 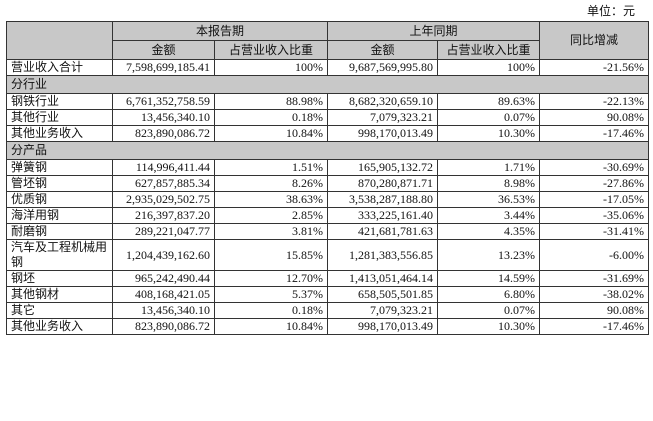 What do you see at coordinates (59, 278) in the screenshot?
I see `row-label: 钢坯` at bounding box center [59, 278].